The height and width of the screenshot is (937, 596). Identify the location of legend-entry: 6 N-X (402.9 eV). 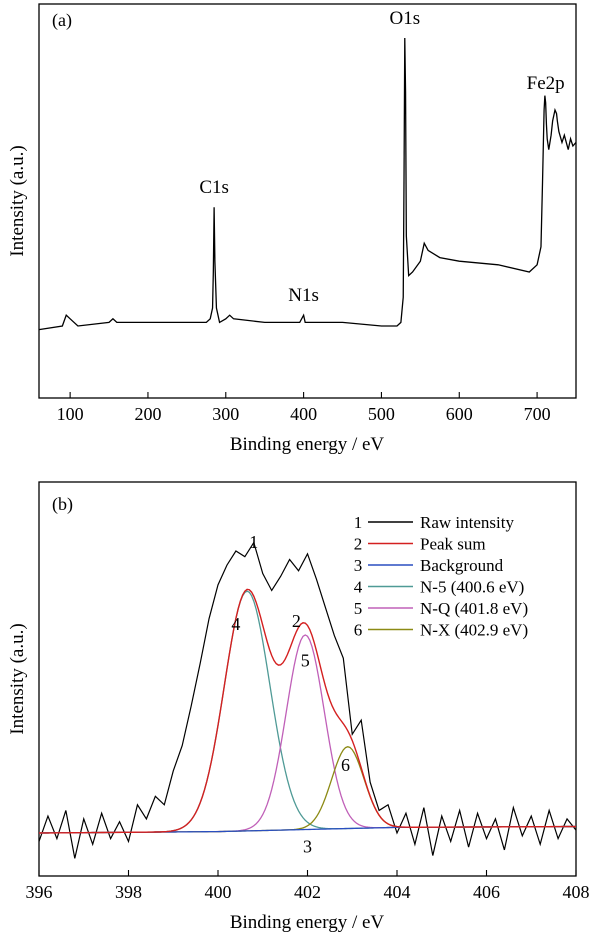
(441, 630).